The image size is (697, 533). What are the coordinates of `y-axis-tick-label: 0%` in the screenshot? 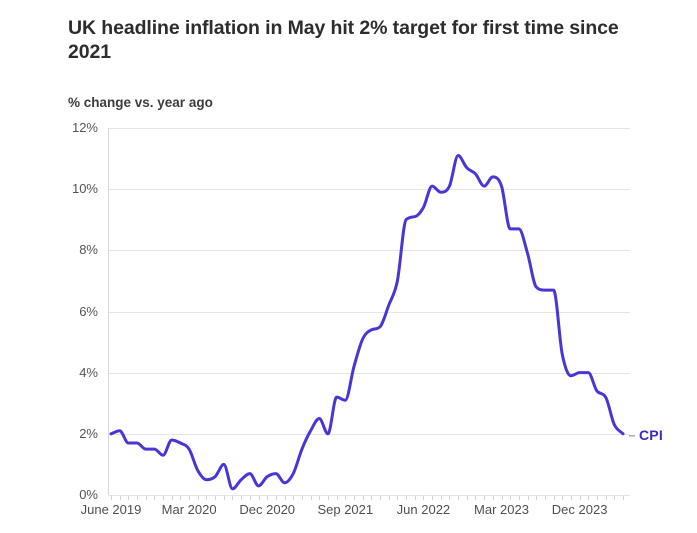 It's located at (88, 494).